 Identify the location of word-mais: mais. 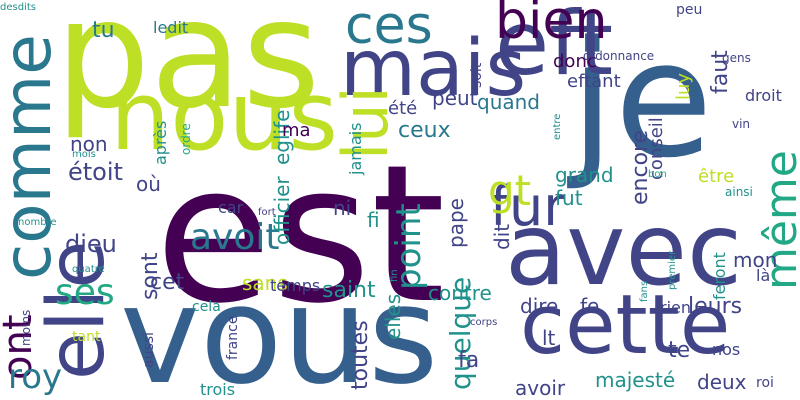
(433, 69).